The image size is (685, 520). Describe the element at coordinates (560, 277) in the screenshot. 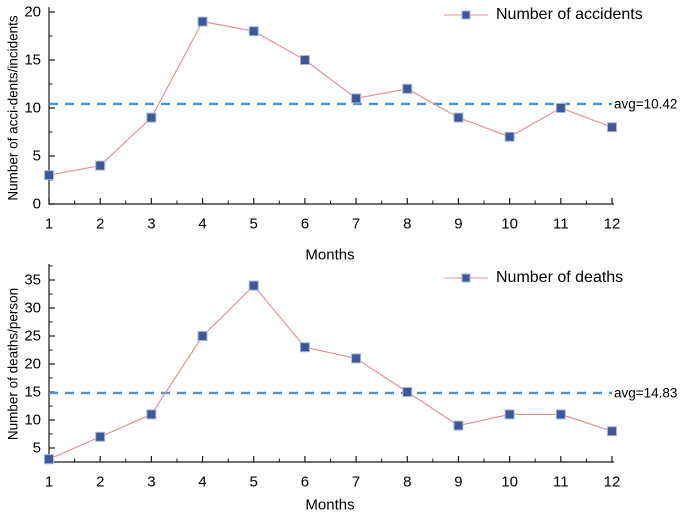

I see `legend-label-deaths: Number of deaths` at that location.